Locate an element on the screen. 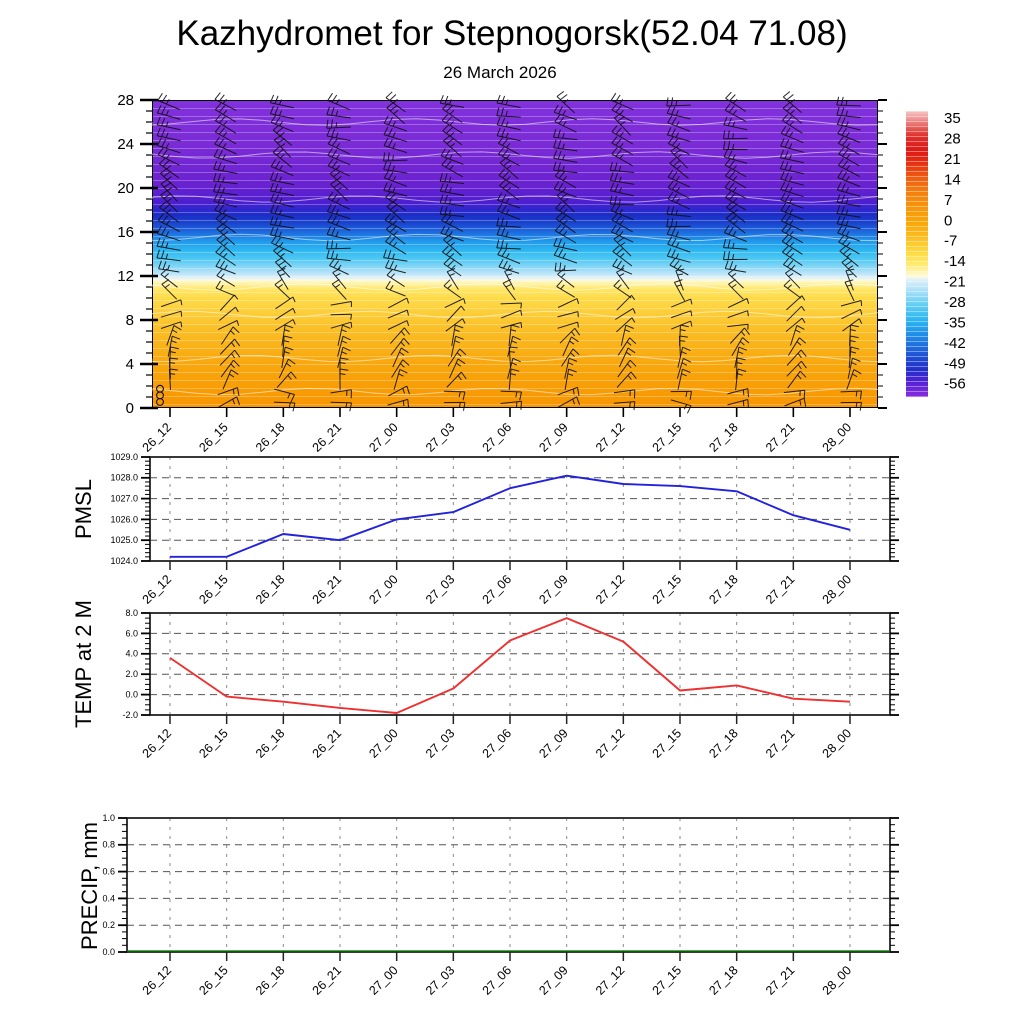  colorbar-tick-label: -14 is located at coordinates (955, 261).